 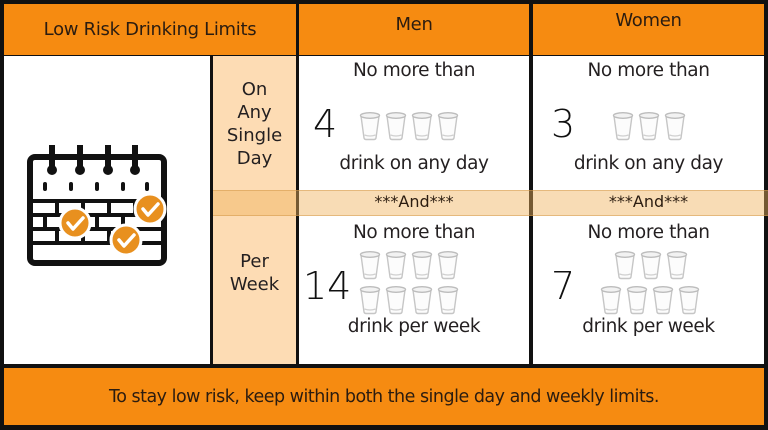 What do you see at coordinates (254, 124) in the screenshot?
I see `row-label-single-day: On Any Single Day` at bounding box center [254, 124].